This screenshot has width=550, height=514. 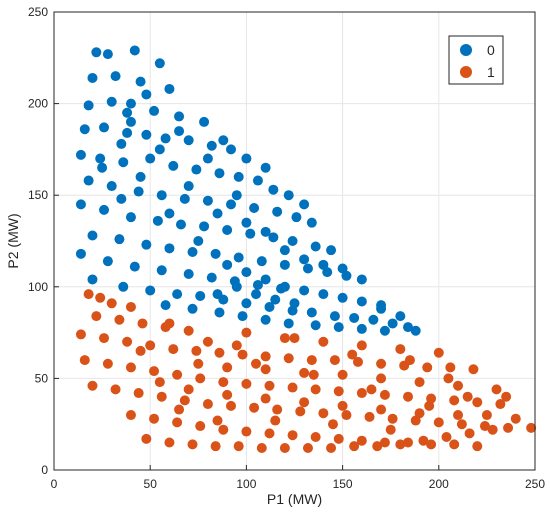 What do you see at coordinates (294, 499) in the screenshot?
I see `x-axis-label: P1 (MW)` at bounding box center [294, 499].